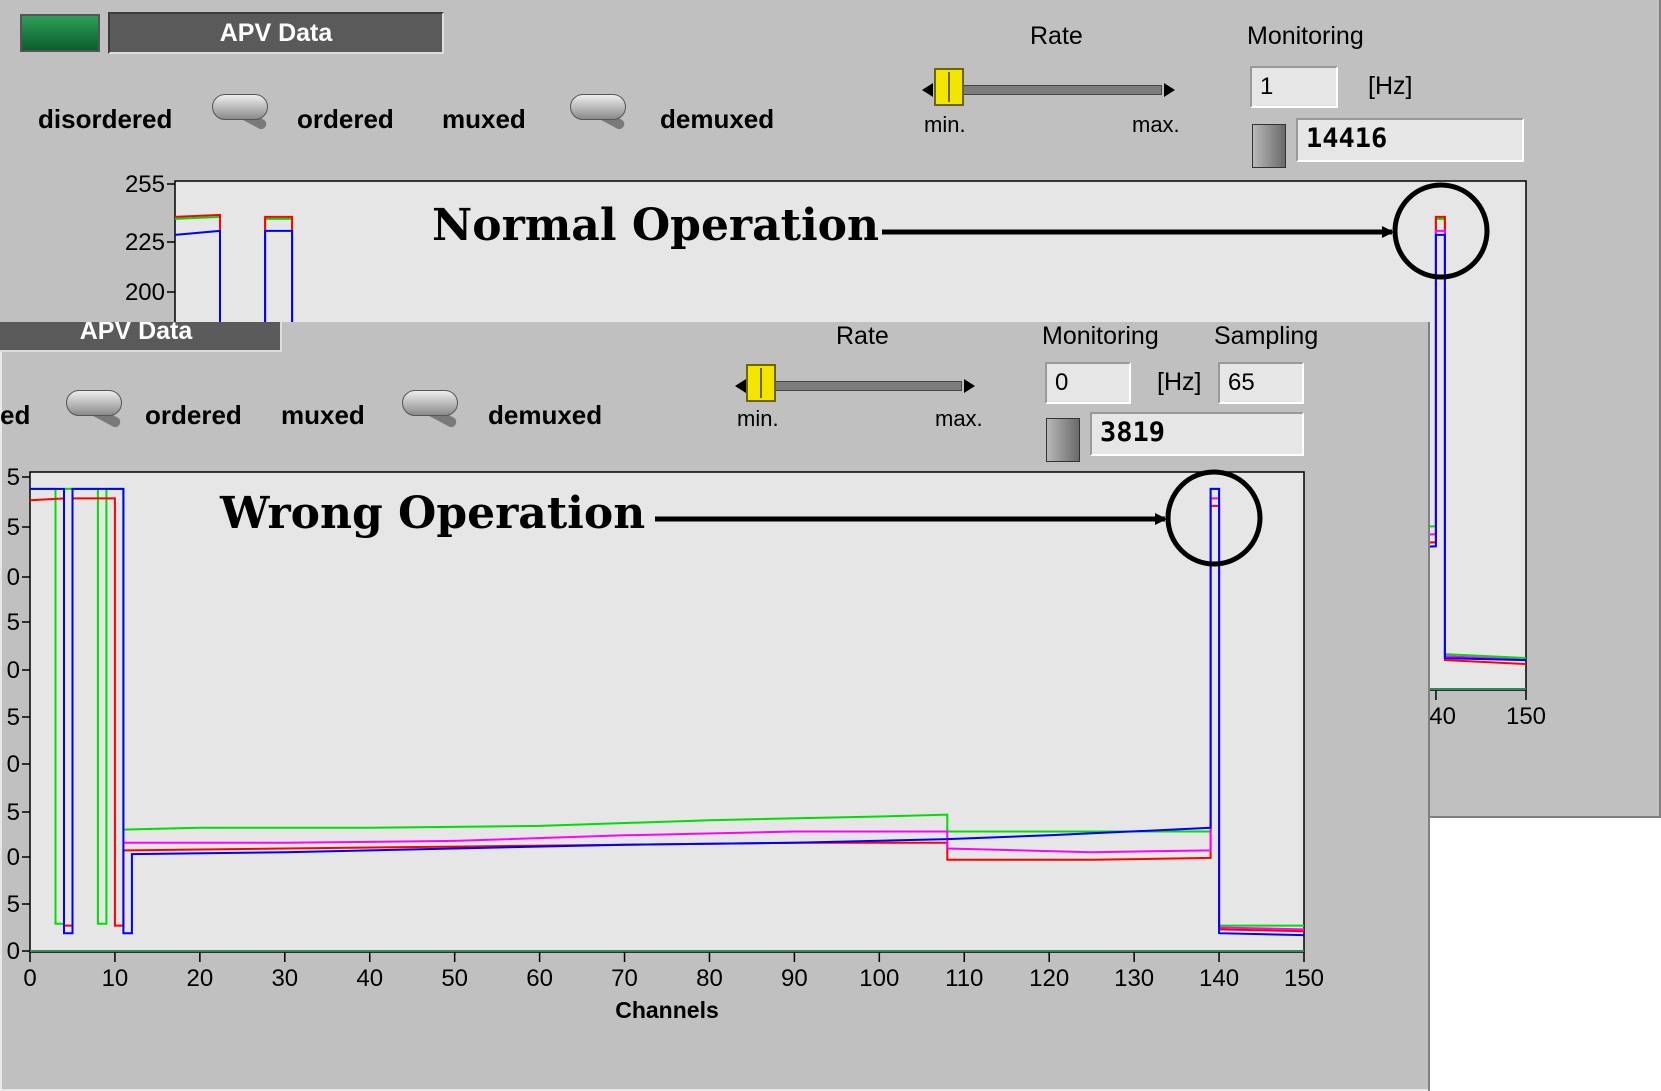 The image size is (1661, 1091). What do you see at coordinates (709, 978) in the screenshot?
I see `x-tick-label: 80` at bounding box center [709, 978].